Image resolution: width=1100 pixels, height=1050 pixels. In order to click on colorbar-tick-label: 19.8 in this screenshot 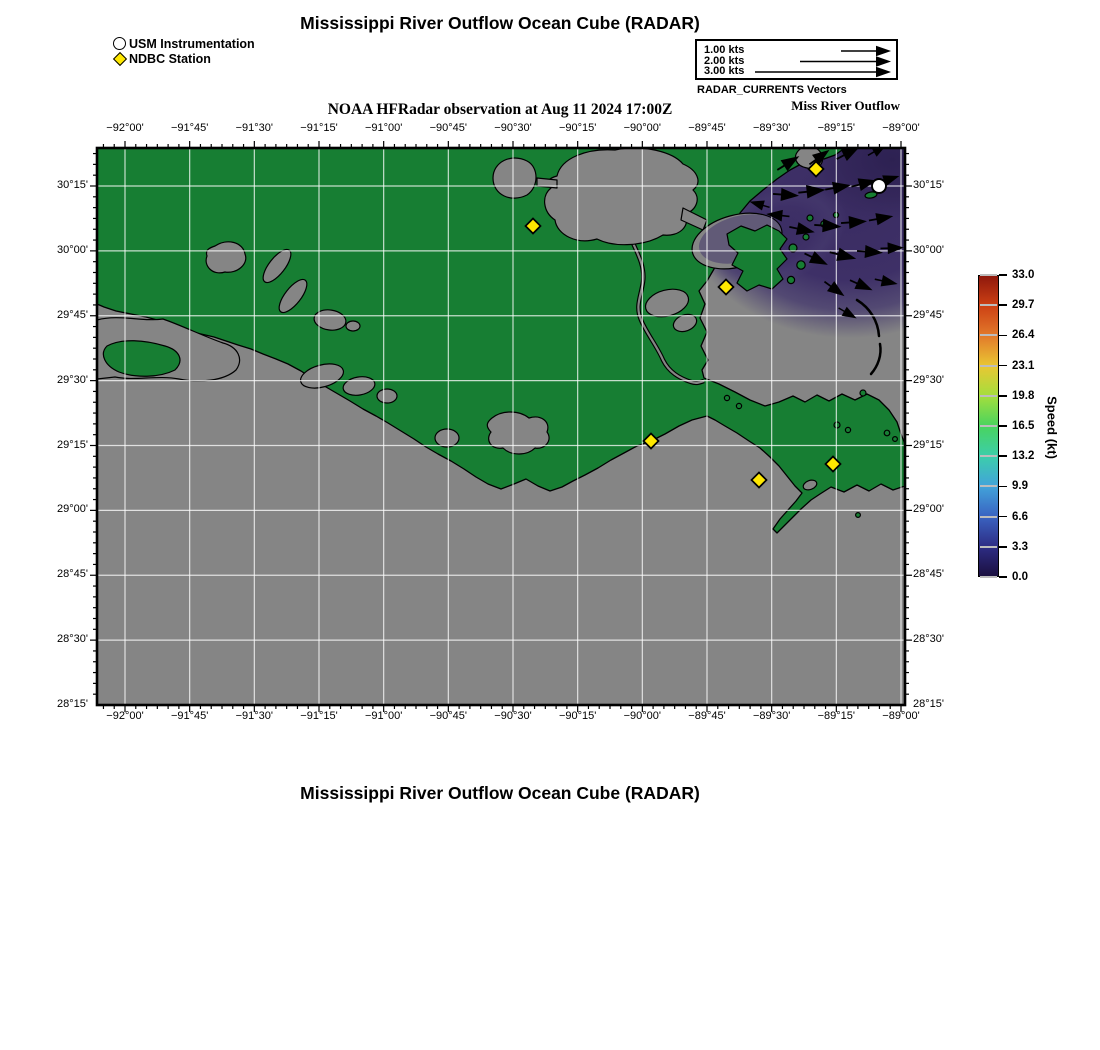, I will do `click(1023, 395)`.